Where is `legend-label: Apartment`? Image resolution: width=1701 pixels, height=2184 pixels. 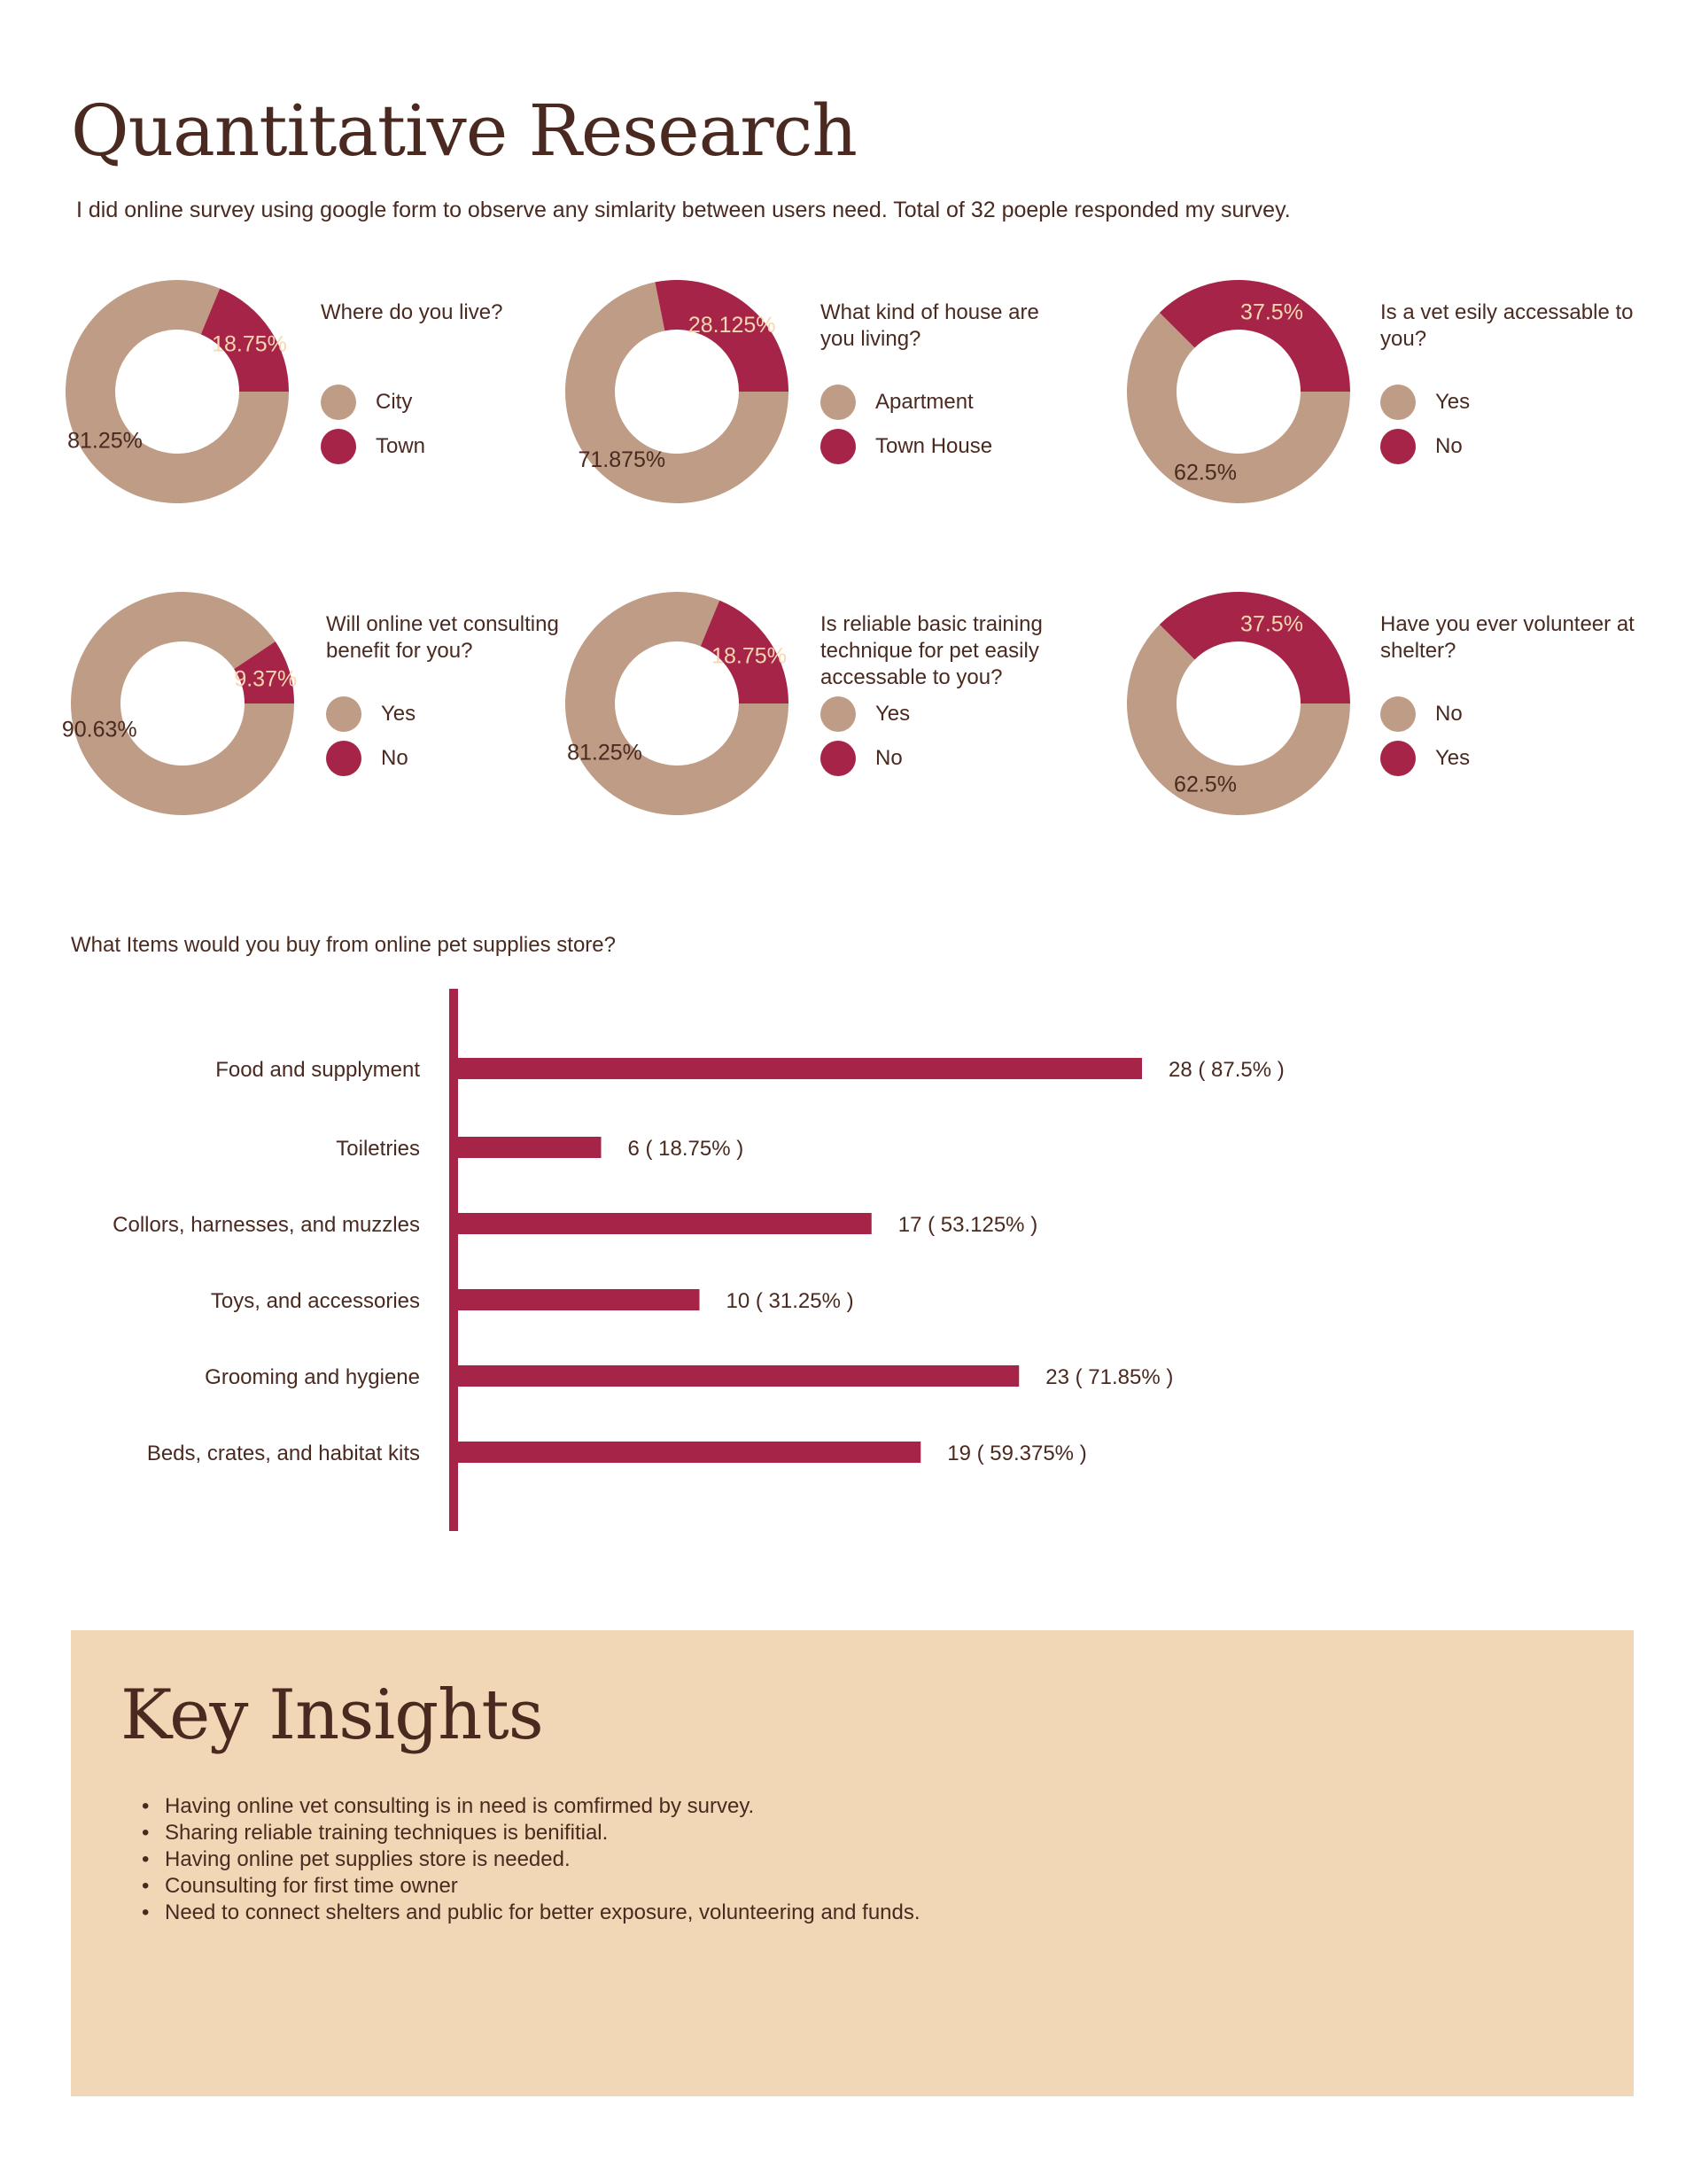
legend-label: Apartment is located at coordinates (924, 402).